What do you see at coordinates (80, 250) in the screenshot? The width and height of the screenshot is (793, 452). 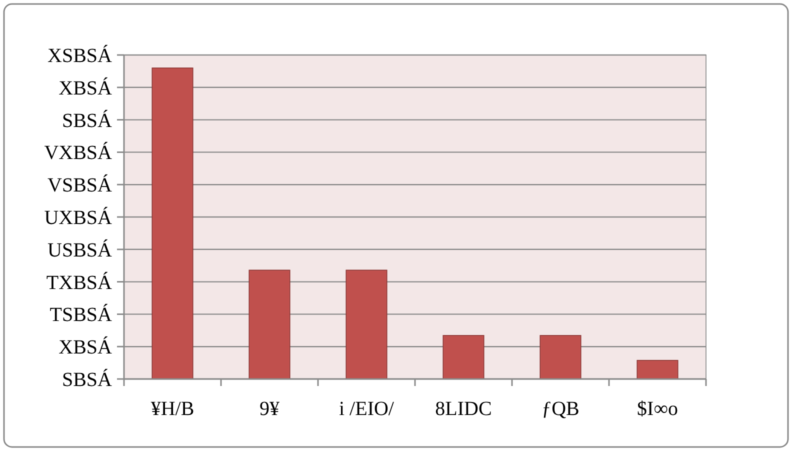 I see `text: USBSÁ` at bounding box center [80, 250].